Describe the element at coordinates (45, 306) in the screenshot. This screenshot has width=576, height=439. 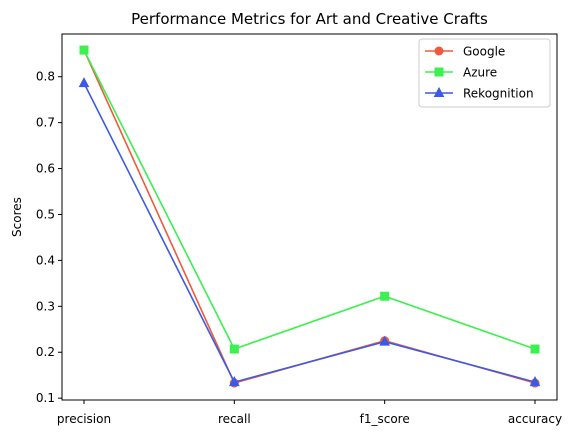
I see `y-tick-label: 0.3` at that location.